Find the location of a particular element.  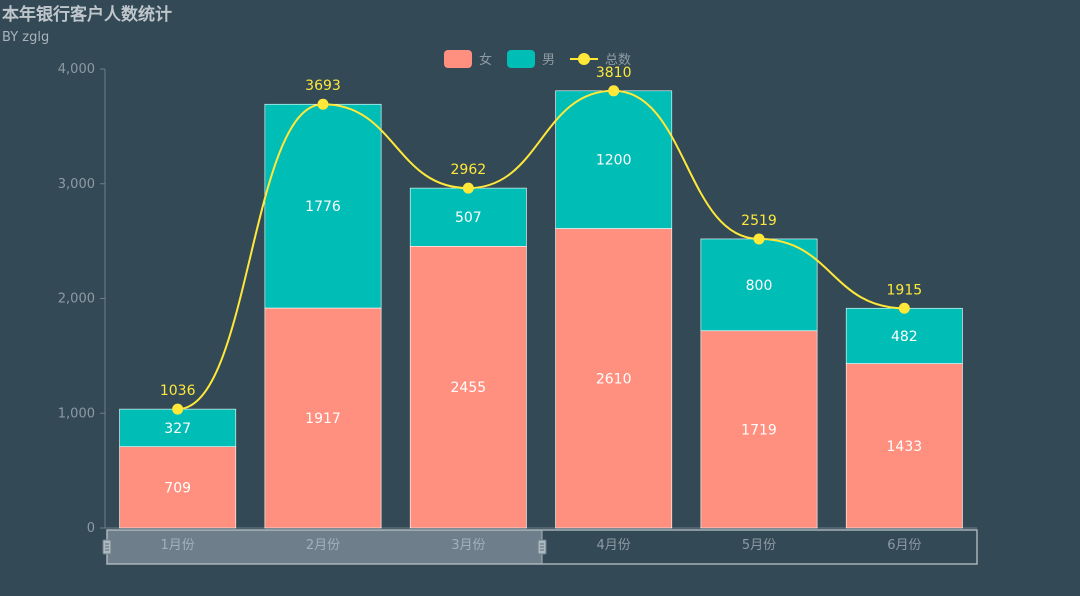

bar-female-label: 1917 is located at coordinates (323, 419).